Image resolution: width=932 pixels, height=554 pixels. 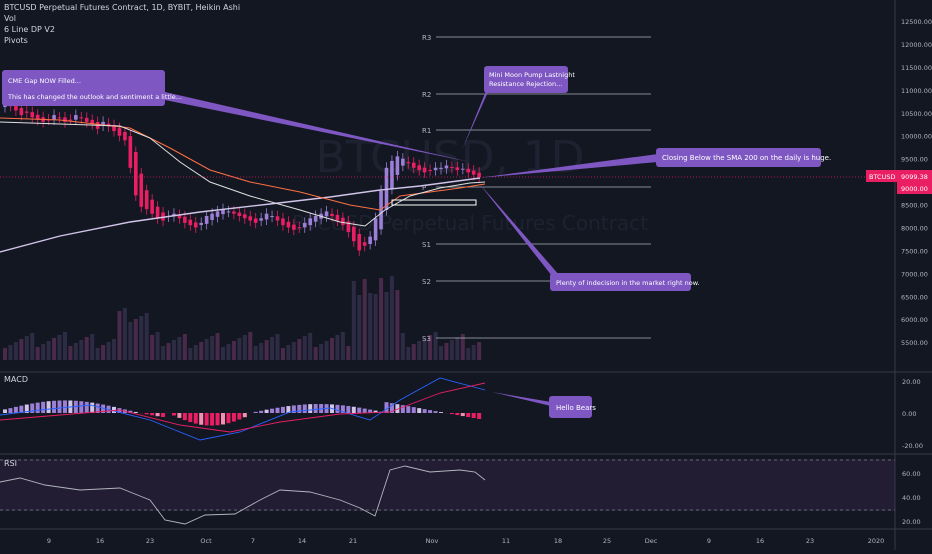 I want to click on price-tick-label: 8500.00, so click(x=914, y=206).